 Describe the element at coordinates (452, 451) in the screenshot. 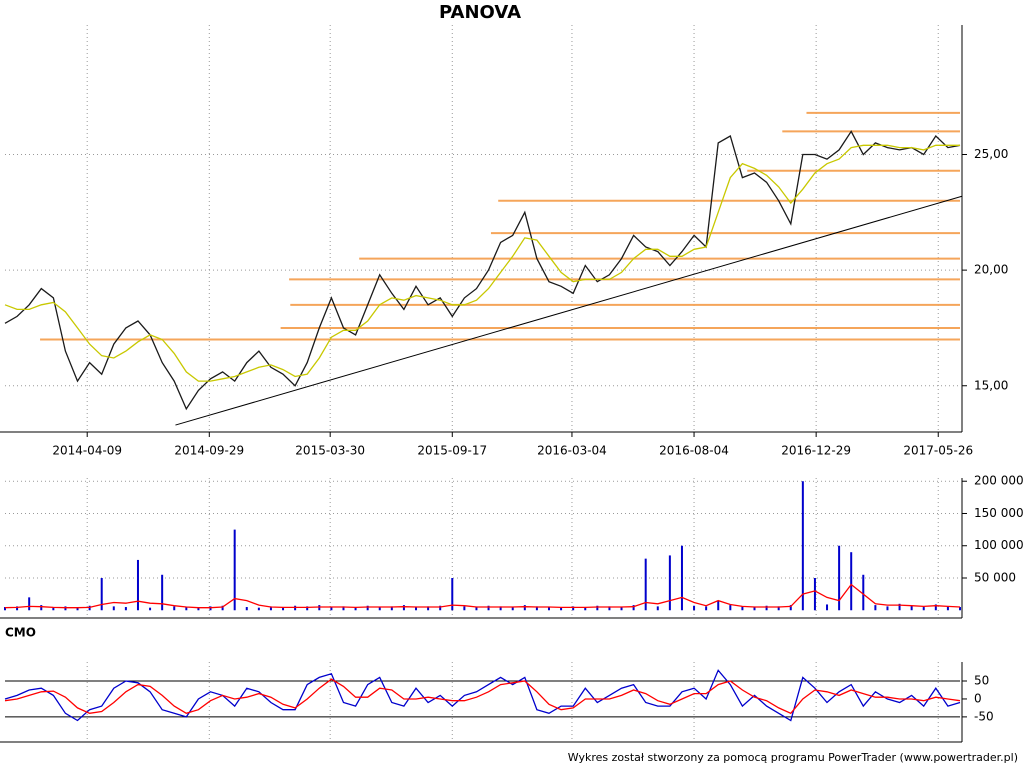

I see `x-tick-label: 2015-09-17` at that location.